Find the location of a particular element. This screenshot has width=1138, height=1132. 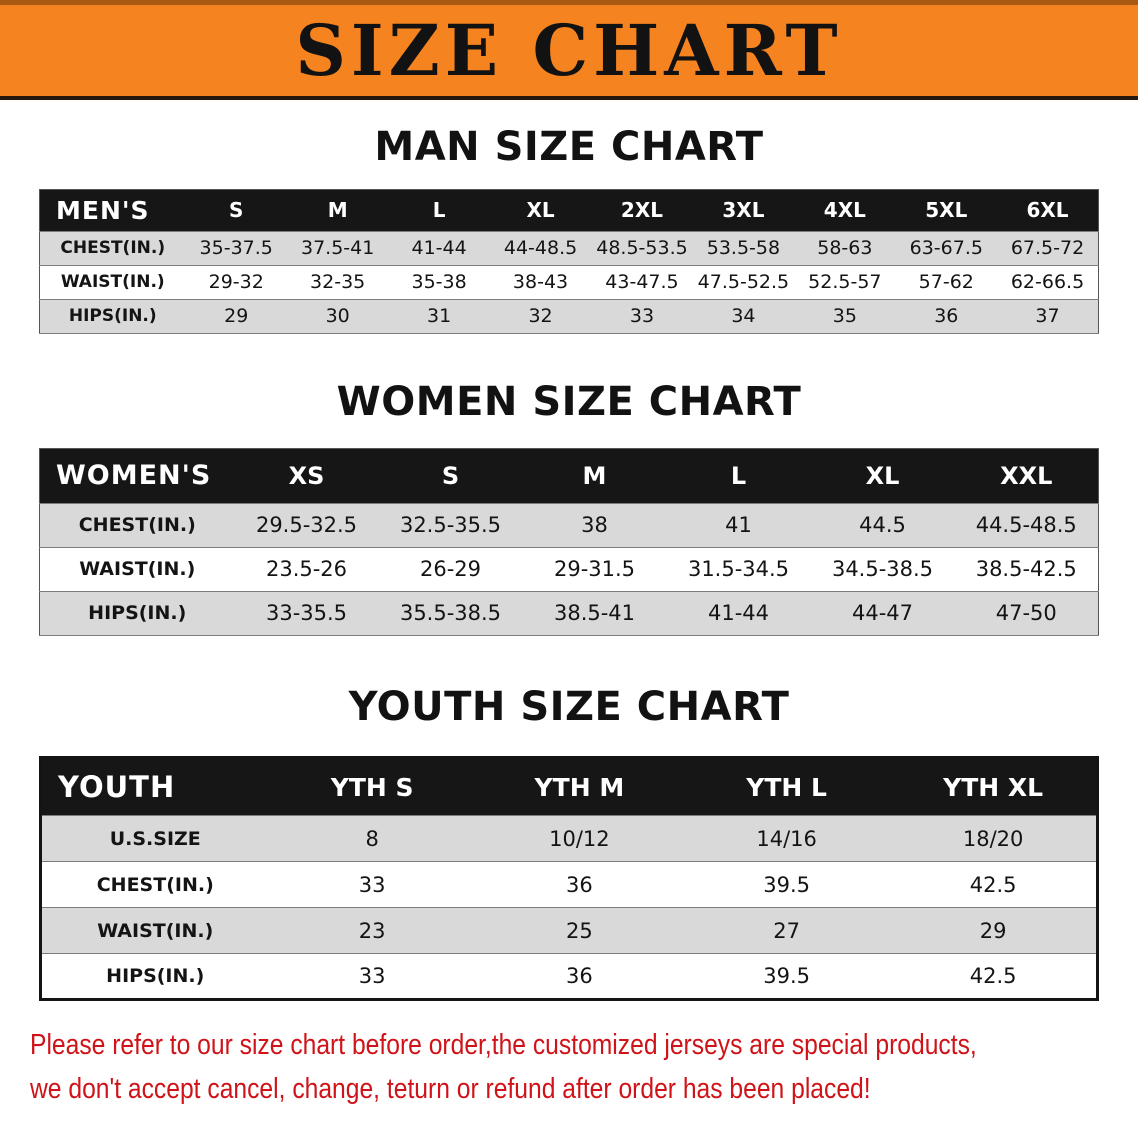

measurement-value: 31.5-34.5 is located at coordinates (738, 569).